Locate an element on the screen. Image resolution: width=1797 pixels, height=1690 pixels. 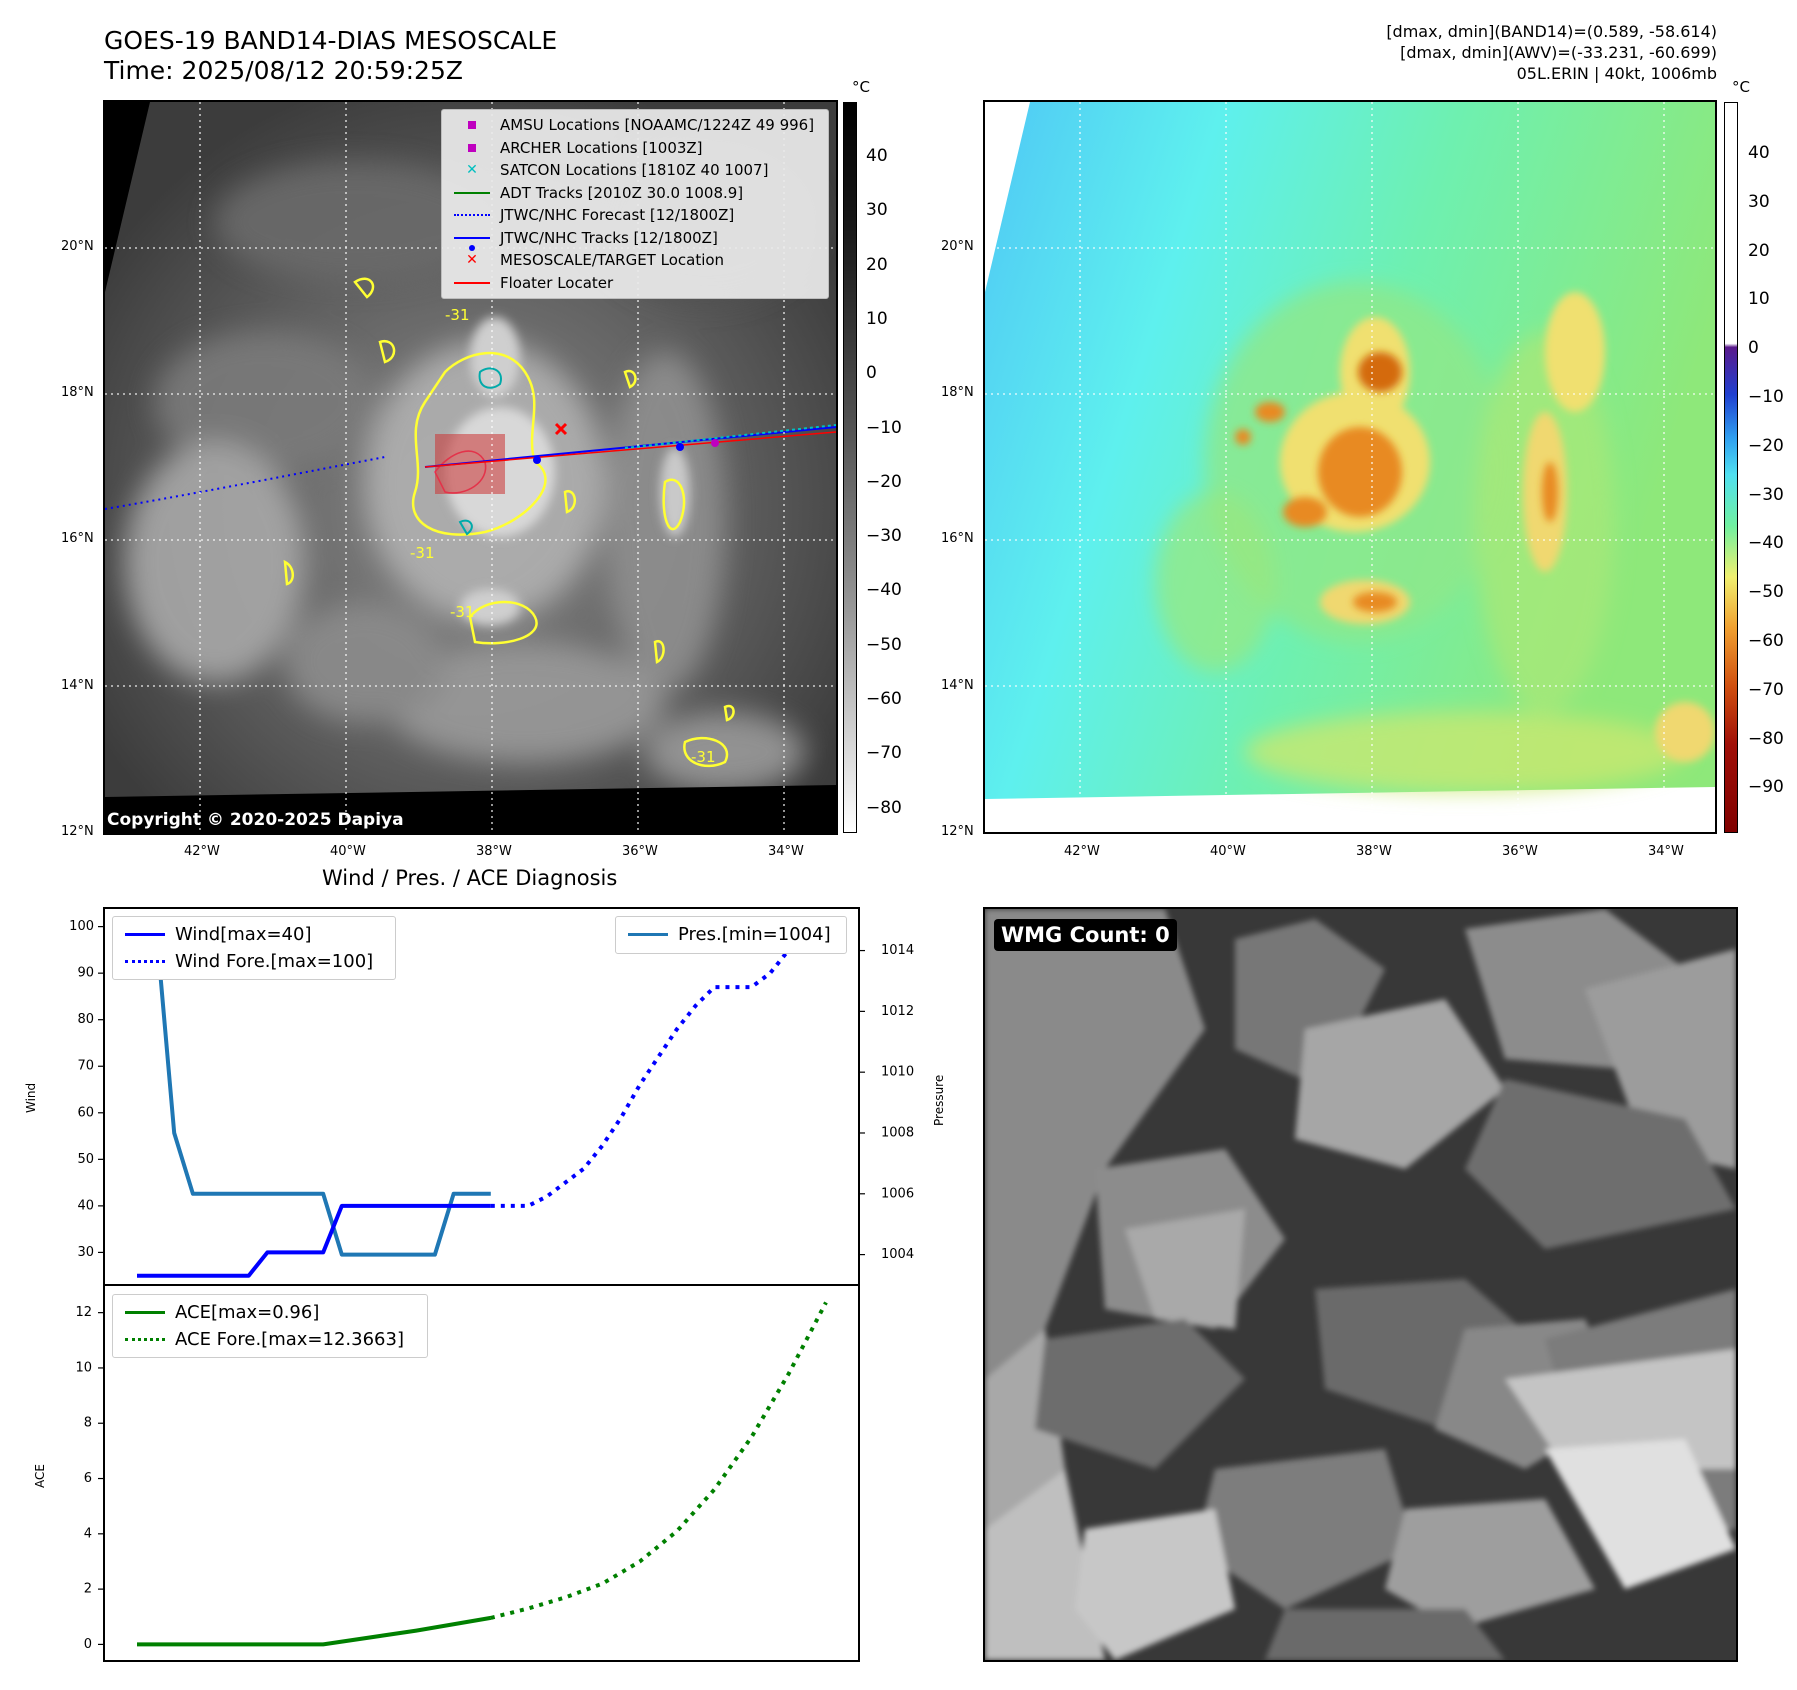
ace-ytick-label: 4 is located at coordinates (88, 1533).